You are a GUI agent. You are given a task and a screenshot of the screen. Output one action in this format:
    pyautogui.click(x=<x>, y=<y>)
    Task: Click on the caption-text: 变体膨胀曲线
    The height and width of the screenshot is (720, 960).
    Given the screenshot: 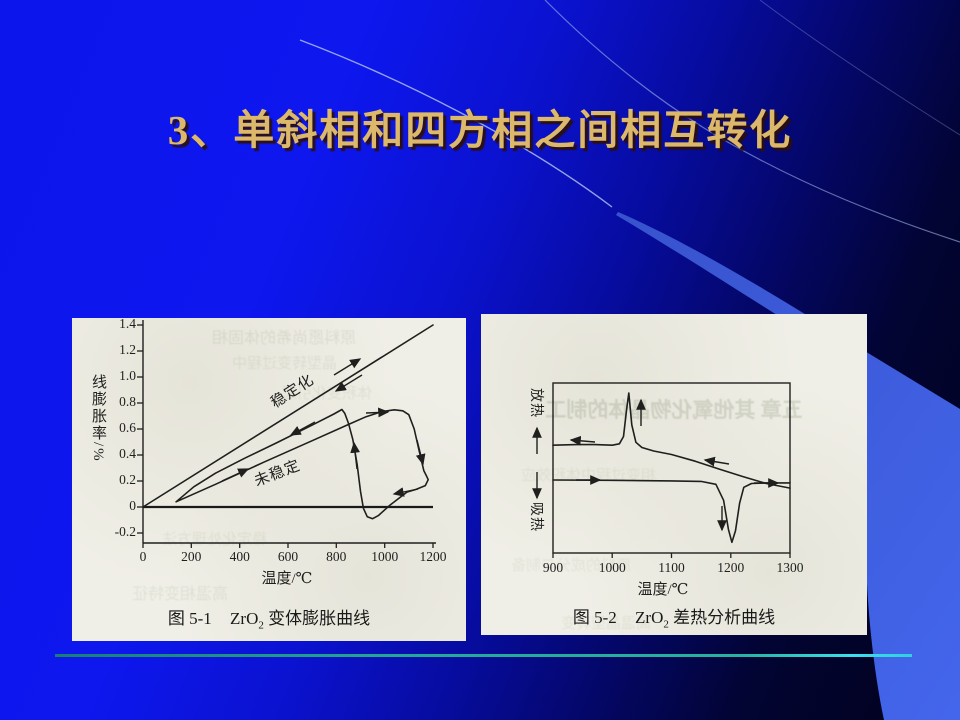 What is the action you would take?
    pyautogui.click(x=317, y=618)
    